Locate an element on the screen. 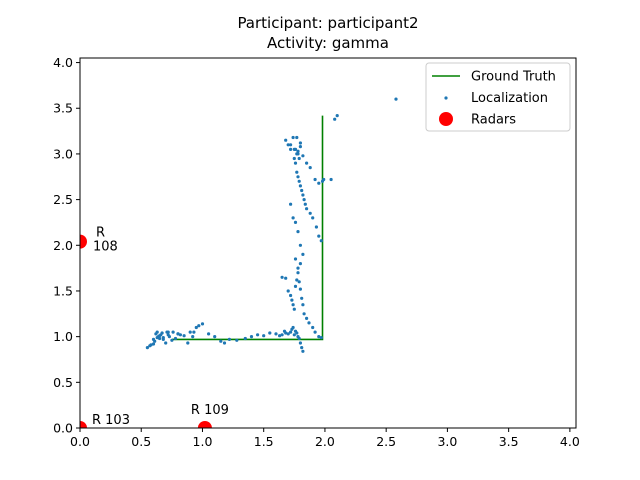 The height and width of the screenshot is (480, 640). legend-radars-label: Radars is located at coordinates (493, 120).